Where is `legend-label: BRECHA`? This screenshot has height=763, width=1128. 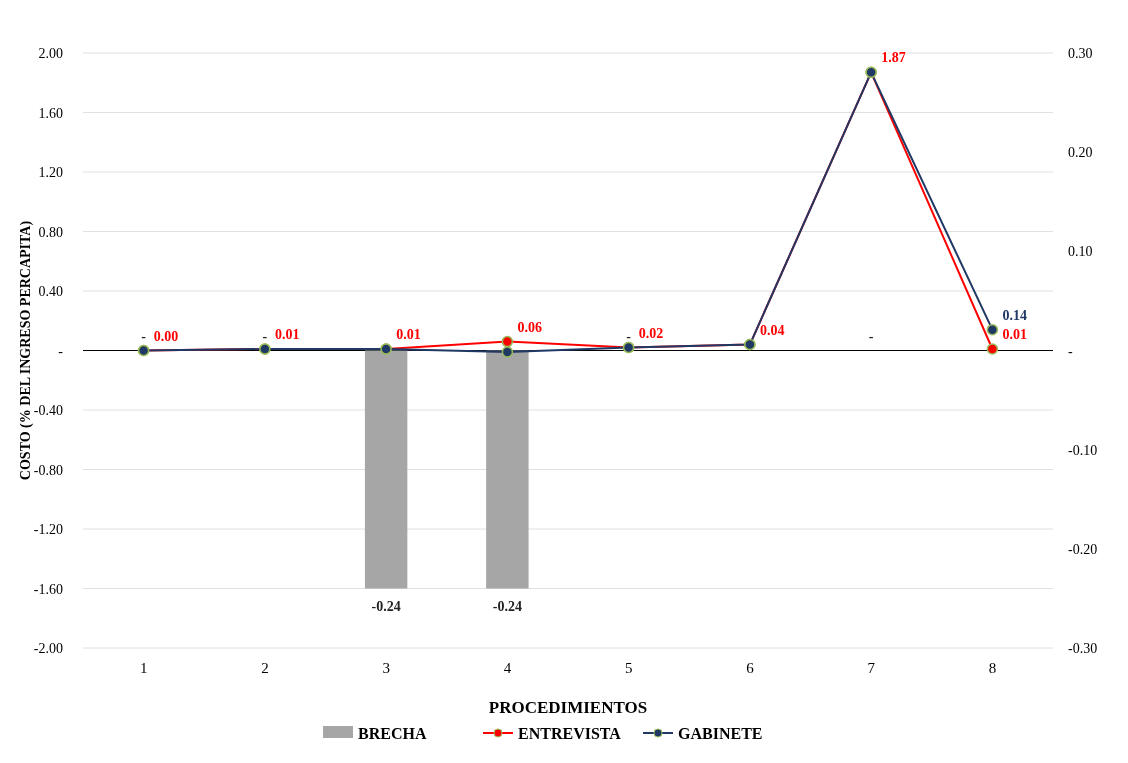
legend-label: BRECHA is located at coordinates (392, 733).